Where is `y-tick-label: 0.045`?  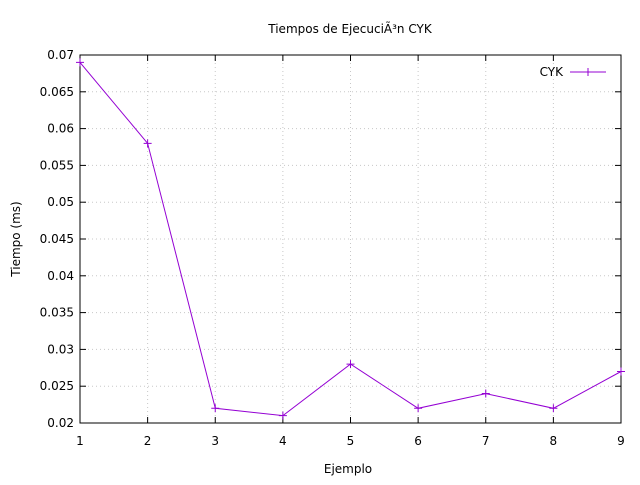
y-tick-label: 0.045 is located at coordinates (57, 239).